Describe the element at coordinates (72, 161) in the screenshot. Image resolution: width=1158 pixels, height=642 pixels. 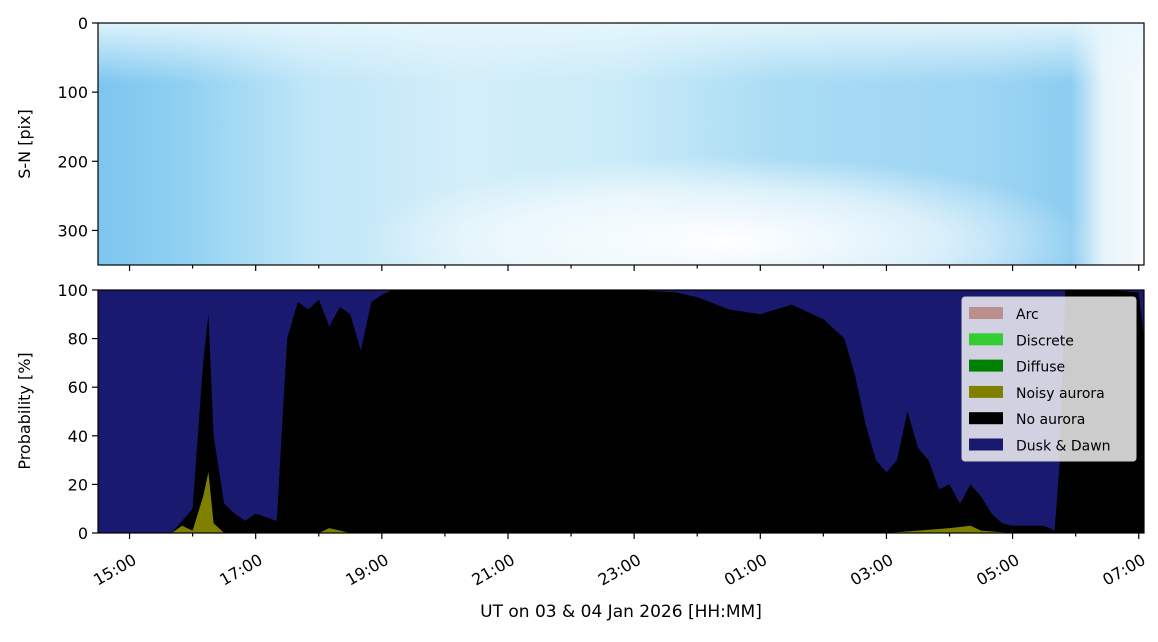
I see `keogram-y-tick-label: 200` at that location.